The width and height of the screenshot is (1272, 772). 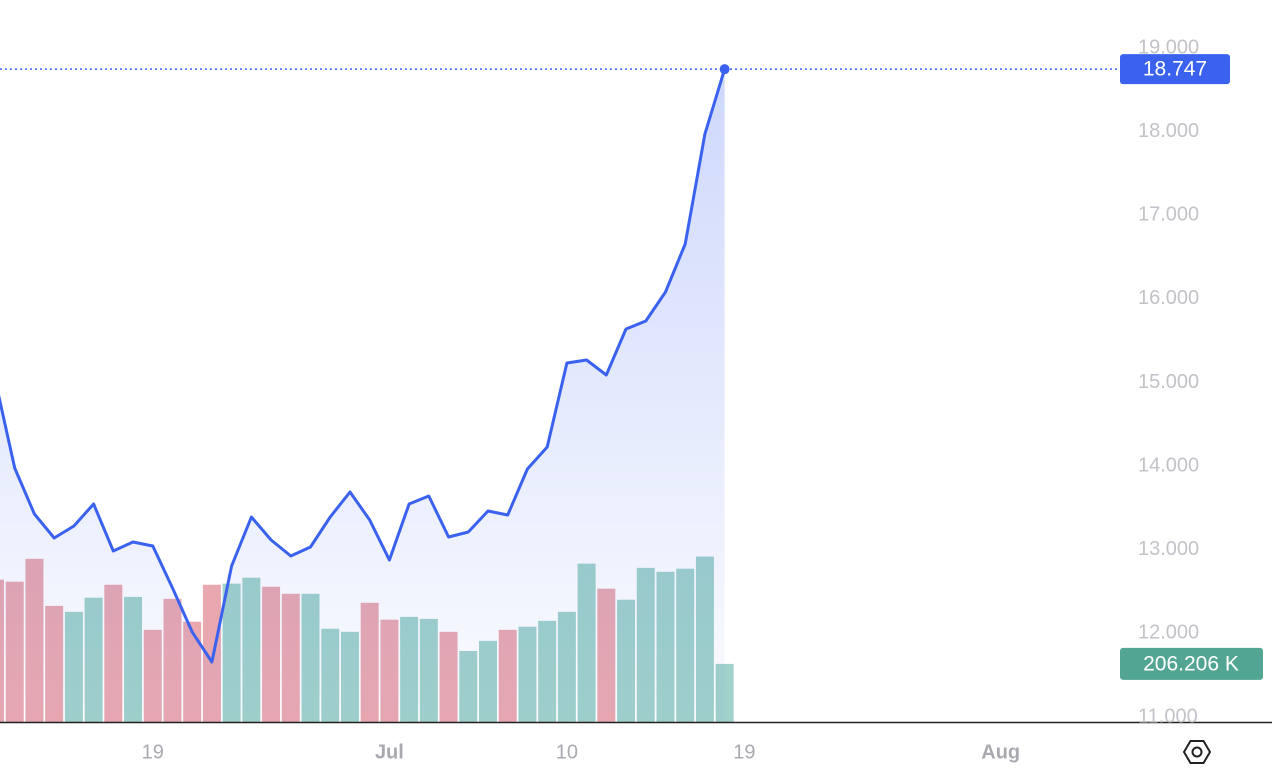 I want to click on price-label-bg, so click(x=1175, y=69).